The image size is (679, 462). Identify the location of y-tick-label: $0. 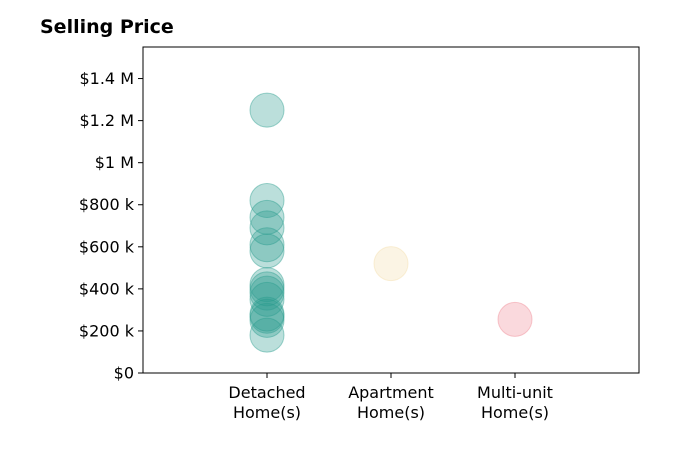
(124, 373).